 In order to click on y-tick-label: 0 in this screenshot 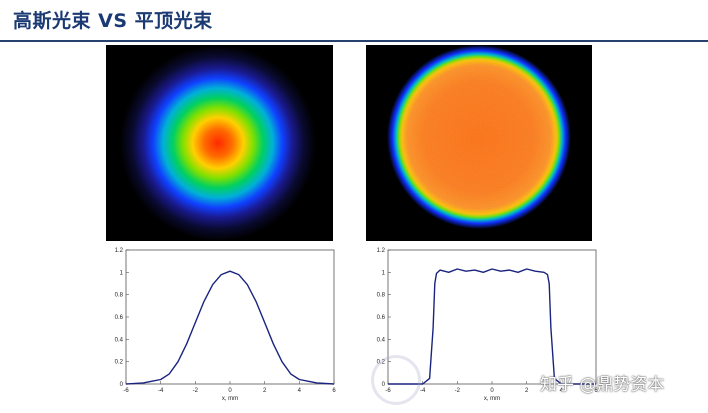, I will do `click(122, 385)`.